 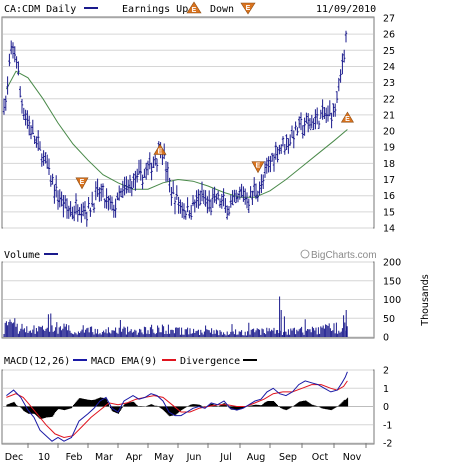 I want to click on macd-legend-label: MACD(12,26), so click(x=37, y=361).